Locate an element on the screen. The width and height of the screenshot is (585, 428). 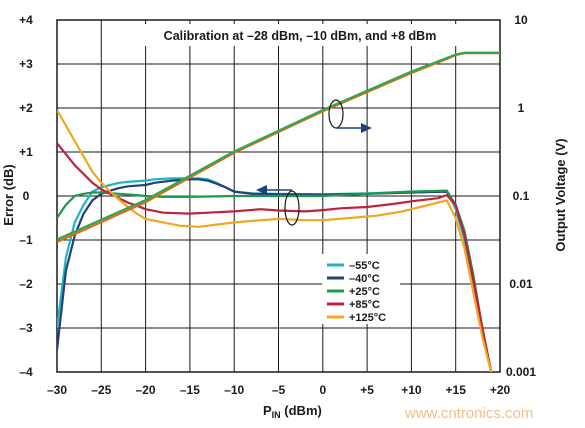
left-y-tick-labels: –4 –3 –2 –1 0 +1 +2 +3 +4 is located at coordinates (26, 196).